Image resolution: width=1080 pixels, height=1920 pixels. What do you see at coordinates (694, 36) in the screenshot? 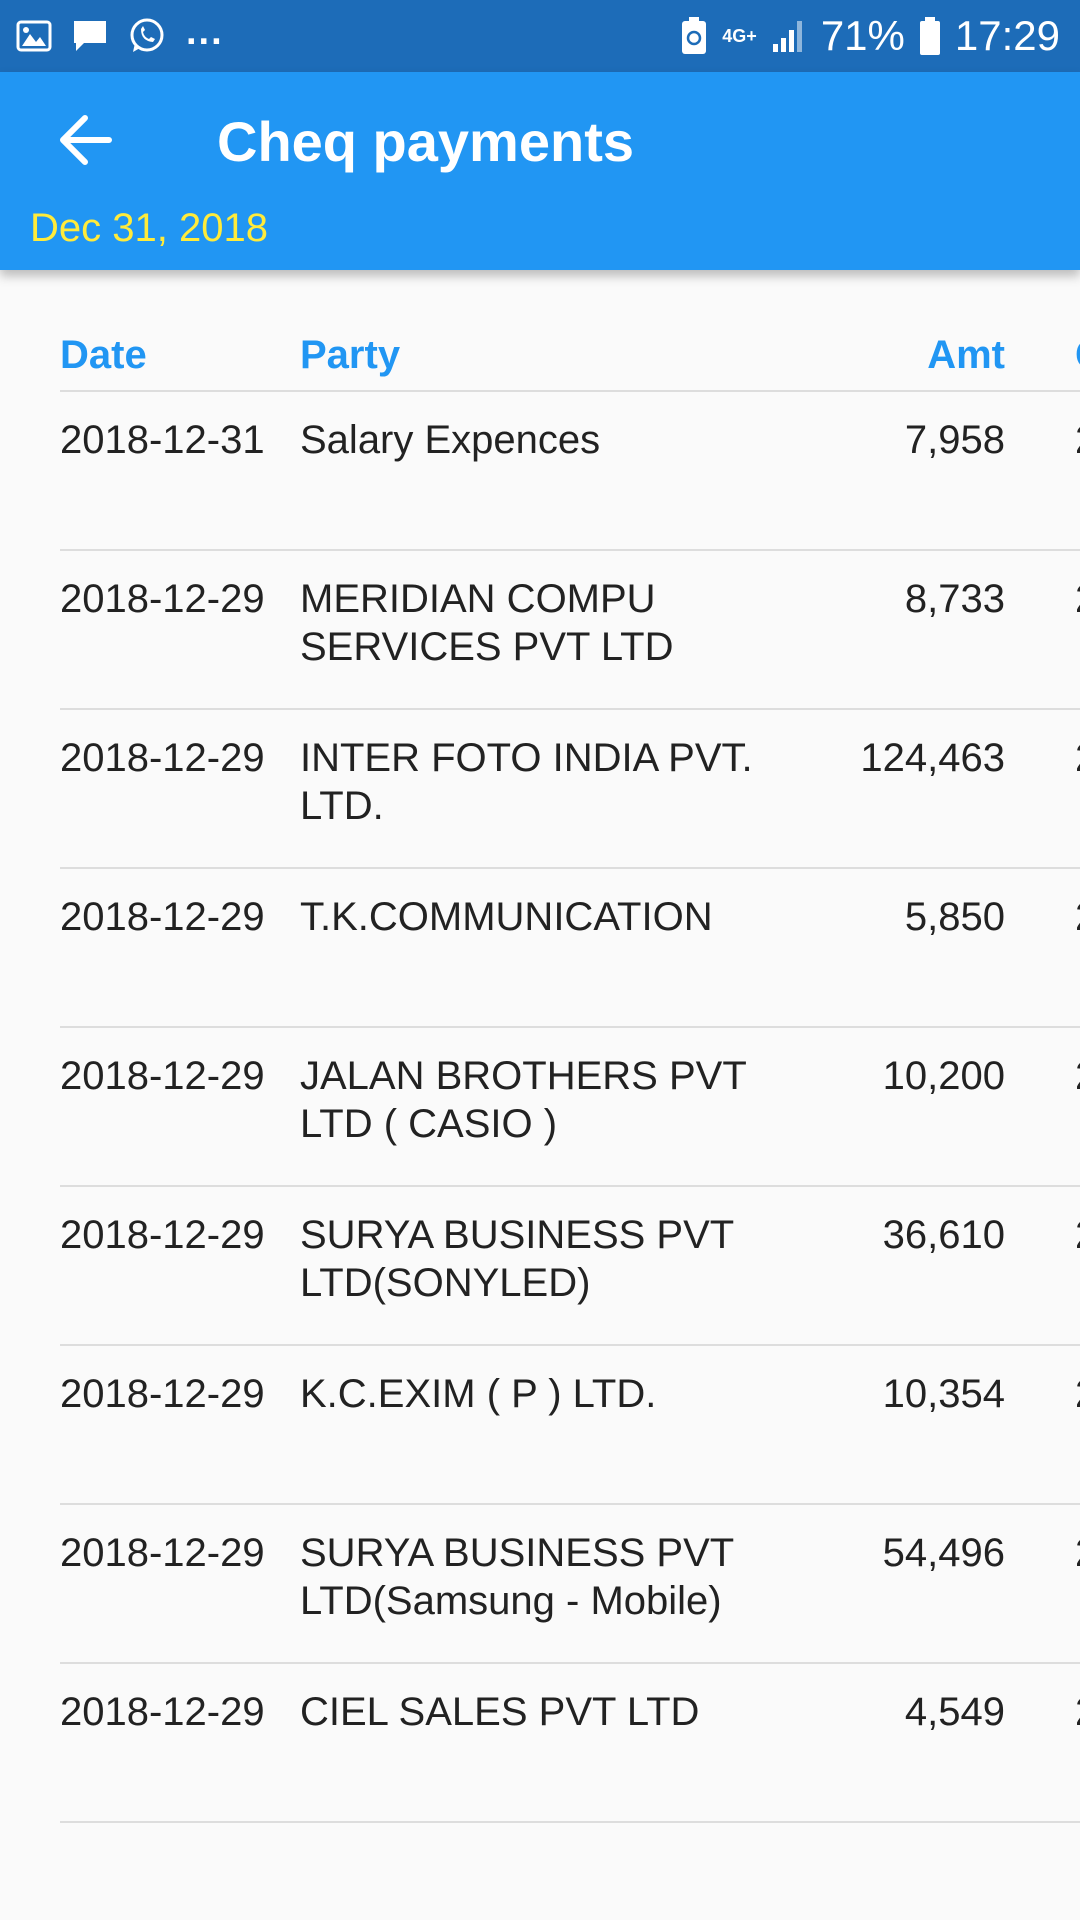
I see `battery-saver-icon` at bounding box center [694, 36].